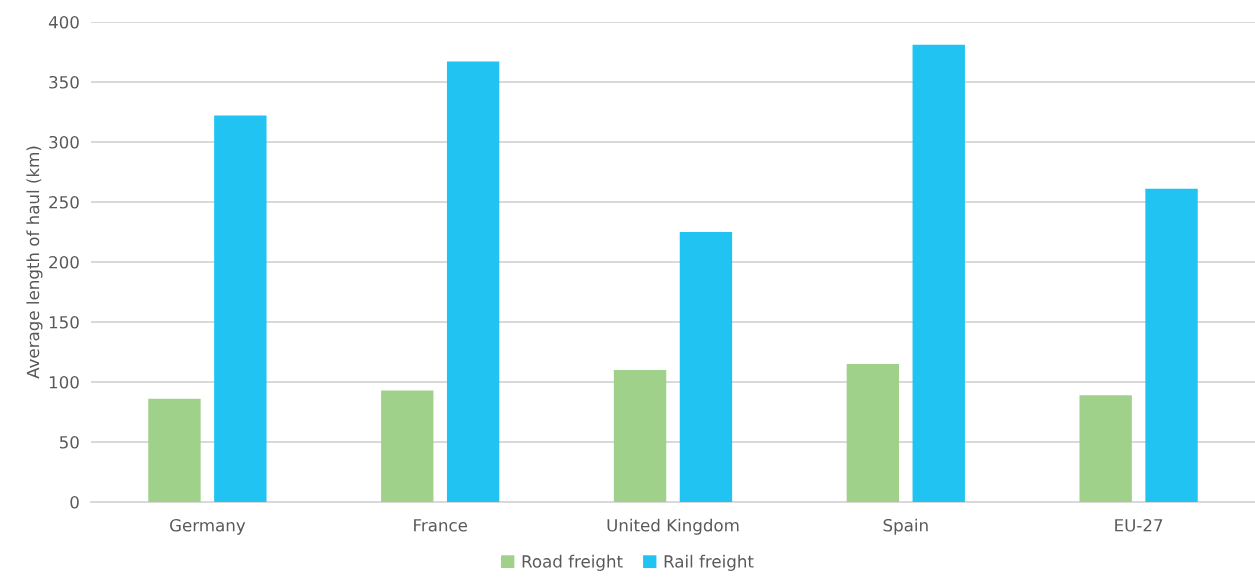  Describe the element at coordinates (441, 525) in the screenshot. I see `x-tick-label: France` at that location.